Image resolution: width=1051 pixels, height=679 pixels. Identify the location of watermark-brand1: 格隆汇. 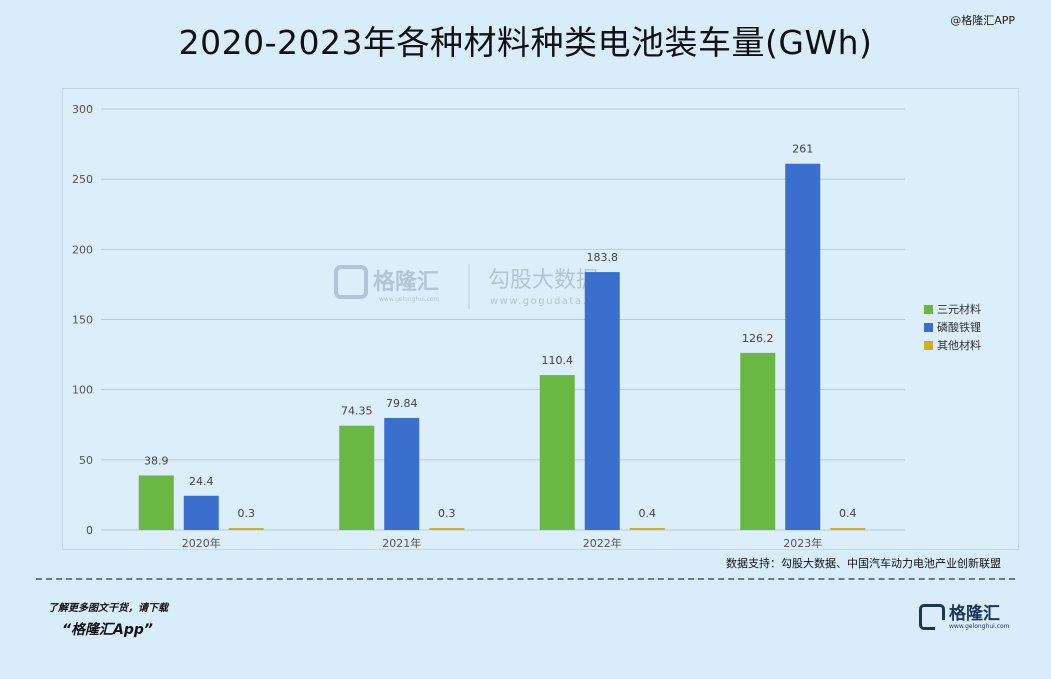
(406, 282).